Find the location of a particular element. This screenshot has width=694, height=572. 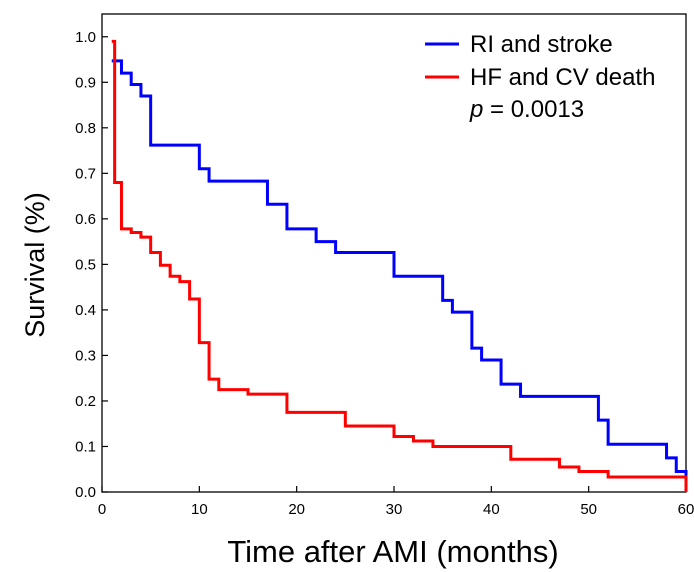

y-tick-label: 0.6 is located at coordinates (85, 219).